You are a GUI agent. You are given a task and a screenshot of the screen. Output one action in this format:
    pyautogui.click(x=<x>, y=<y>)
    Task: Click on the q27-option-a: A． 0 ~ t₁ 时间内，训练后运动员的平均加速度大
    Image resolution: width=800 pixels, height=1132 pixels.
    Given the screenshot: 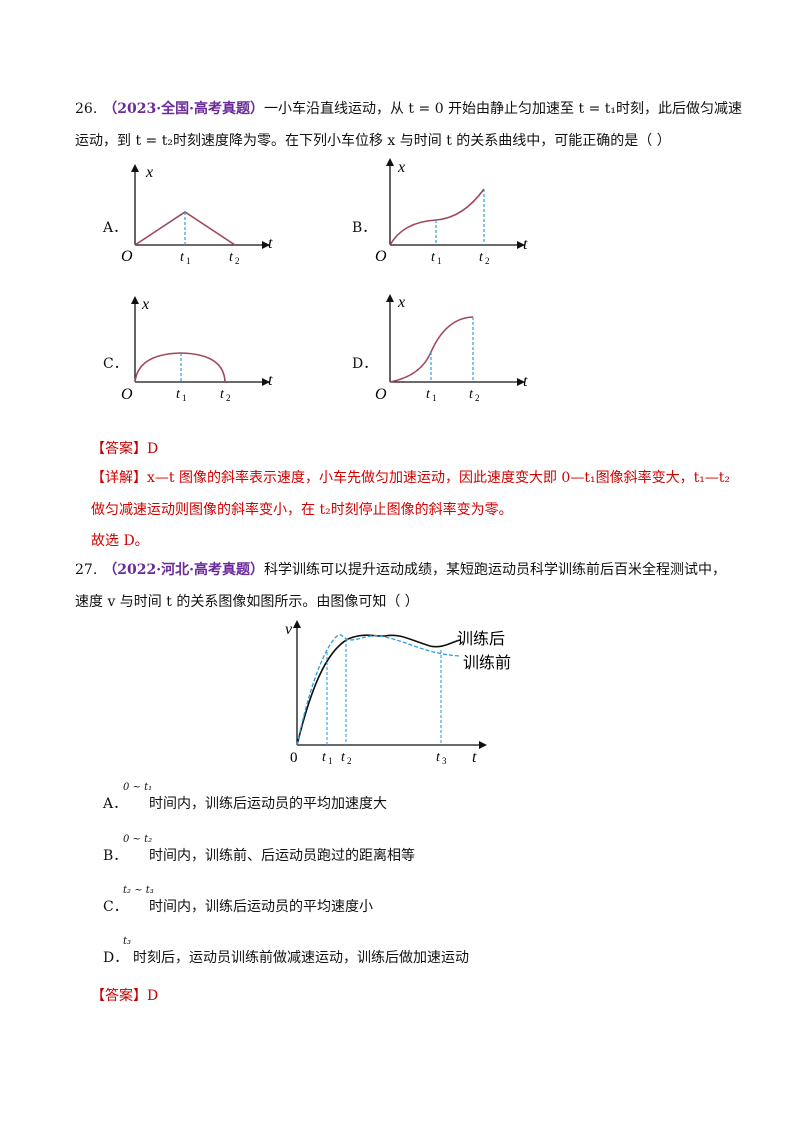 What is the action you would take?
    pyautogui.click(x=245, y=797)
    